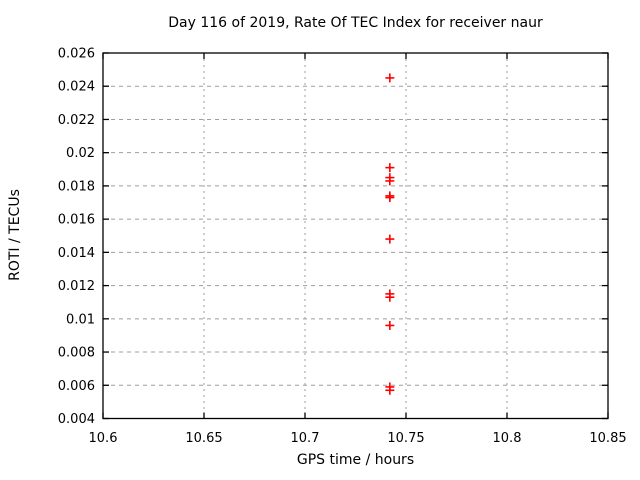 Image resolution: width=640 pixels, height=480 pixels. Describe the element at coordinates (76, 253) in the screenshot. I see `y-tick-label: 0.014` at that location.